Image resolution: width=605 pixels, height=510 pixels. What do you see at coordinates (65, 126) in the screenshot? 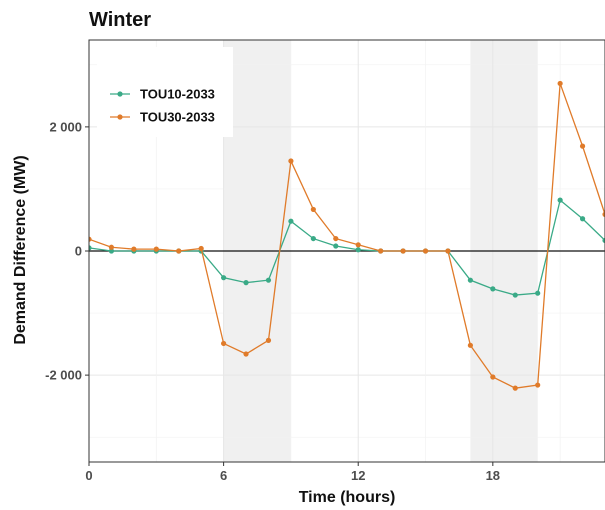
I see `y-tick-label: 2 000` at bounding box center [65, 126].